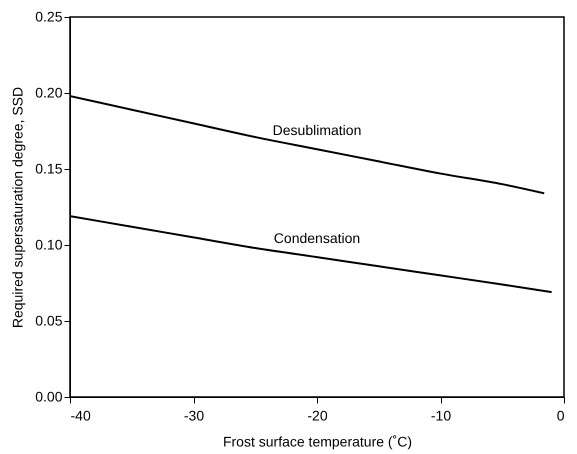  What do you see at coordinates (194, 416) in the screenshot?
I see `x-tick-label: -30` at bounding box center [194, 416].